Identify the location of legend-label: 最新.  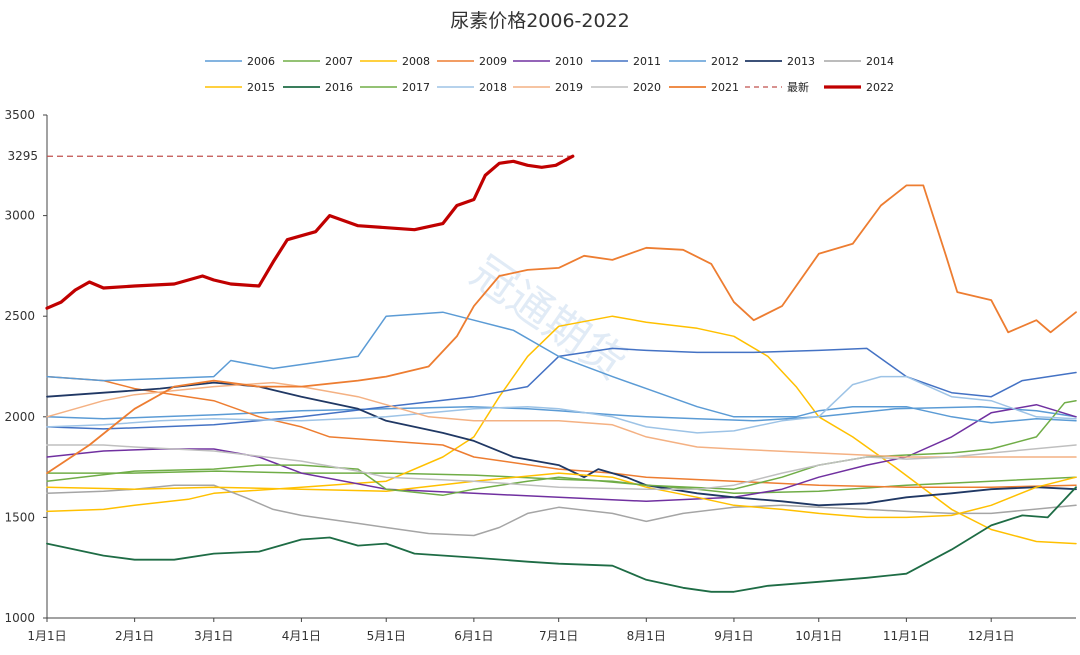
(798, 87).